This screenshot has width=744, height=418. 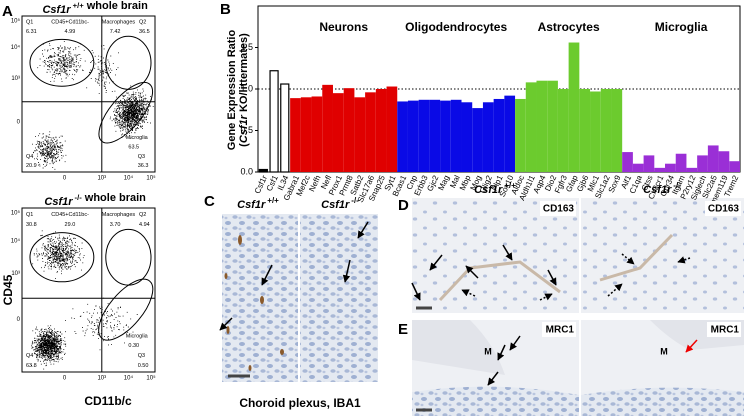 I want to click on gate-label: 29.0, so click(x=70, y=225).